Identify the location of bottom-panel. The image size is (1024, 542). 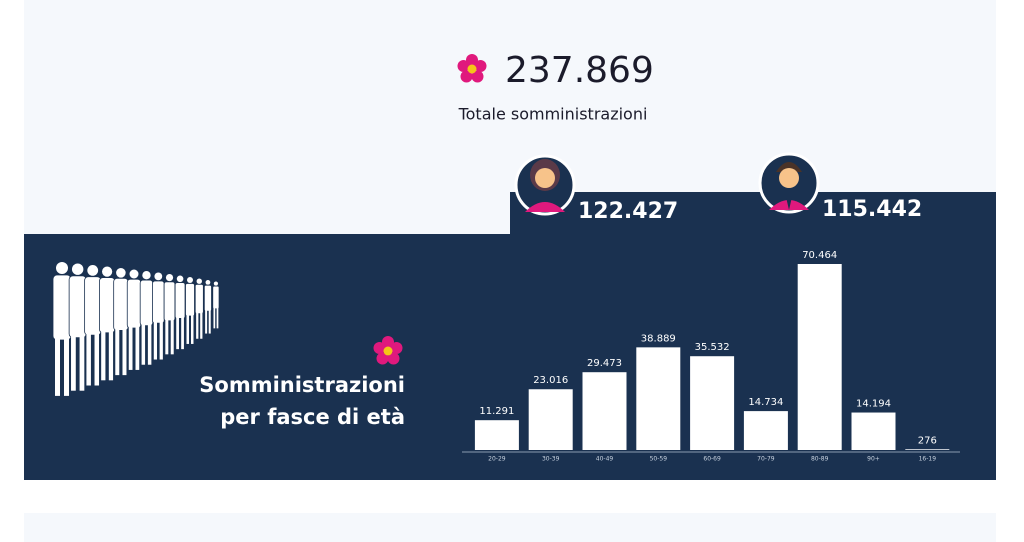
(510, 527).